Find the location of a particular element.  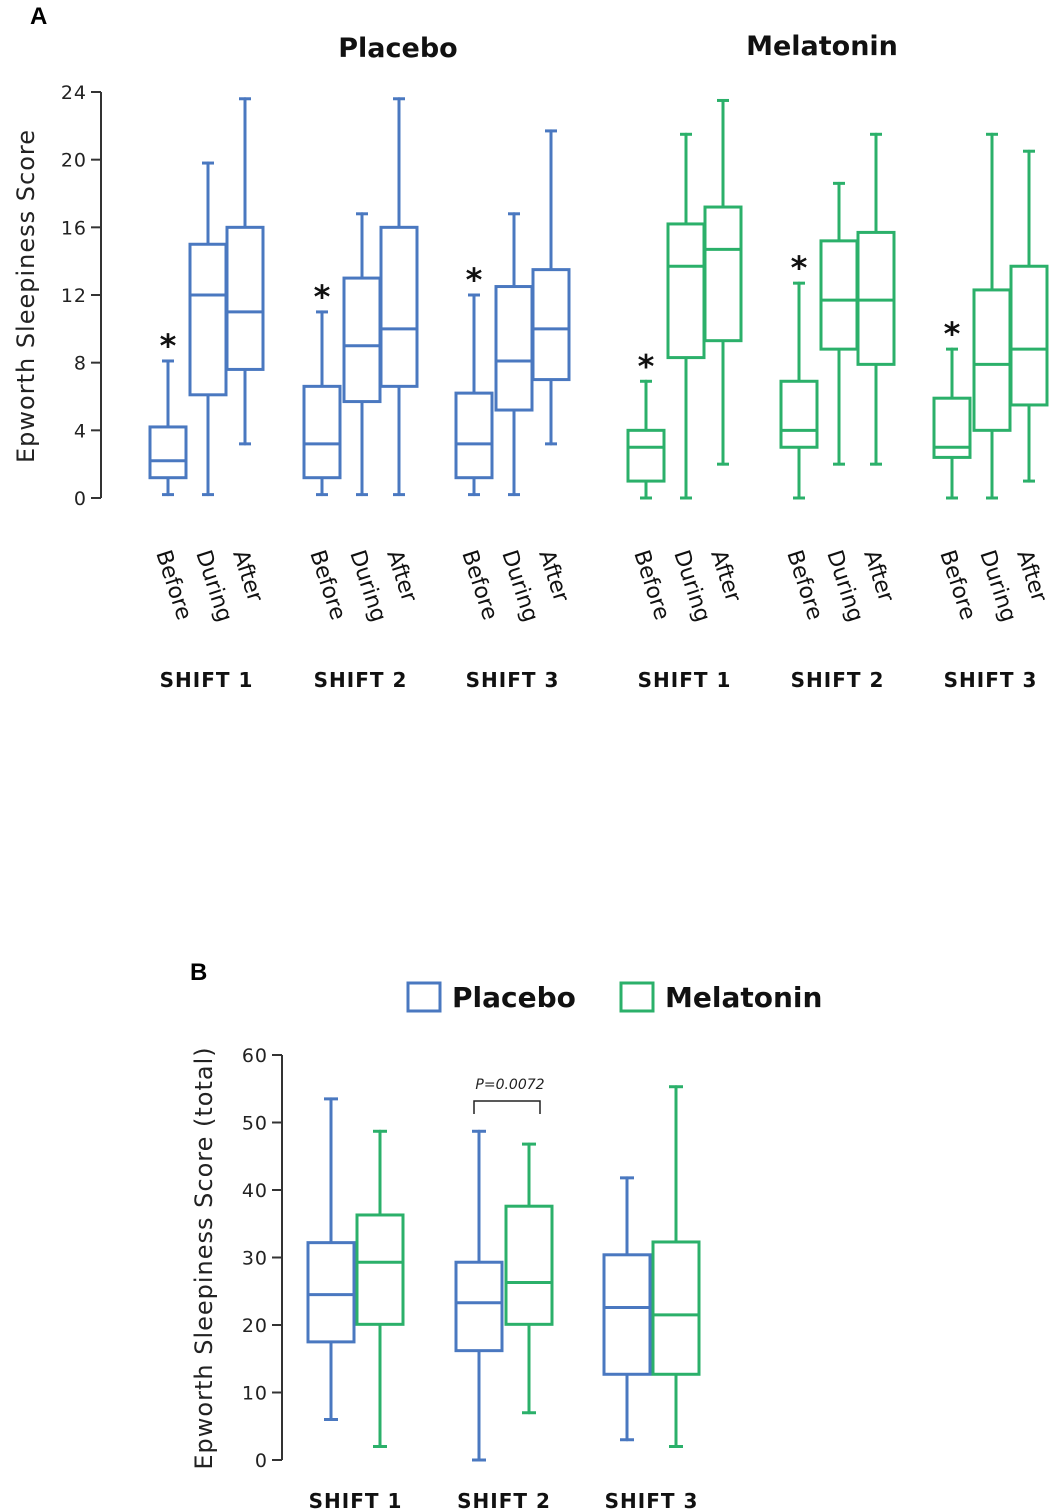

panel-a-cat-label-placebo-shift-1-before: Before is located at coordinates (173, 585).